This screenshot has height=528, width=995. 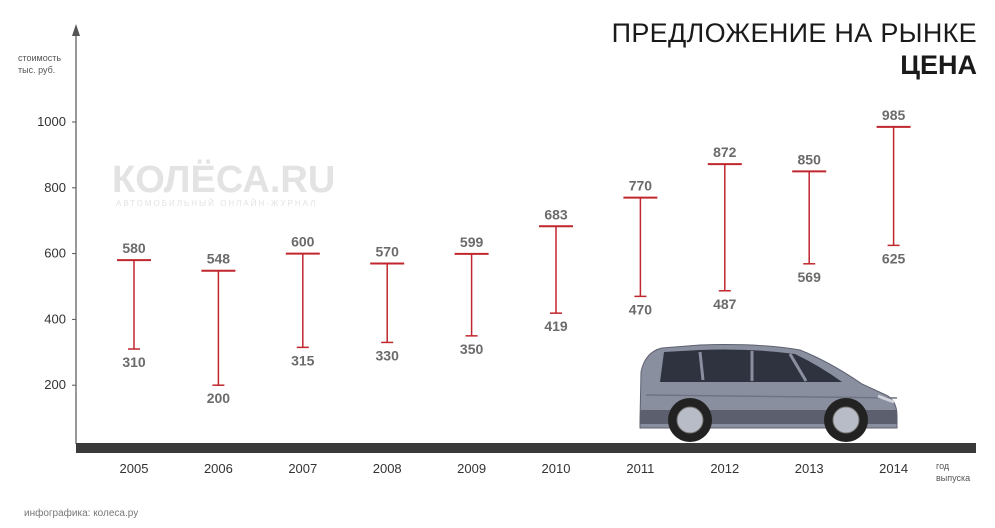 What do you see at coordinates (641, 309) in the screenshot?
I see `min-value-label: 470` at bounding box center [641, 309].